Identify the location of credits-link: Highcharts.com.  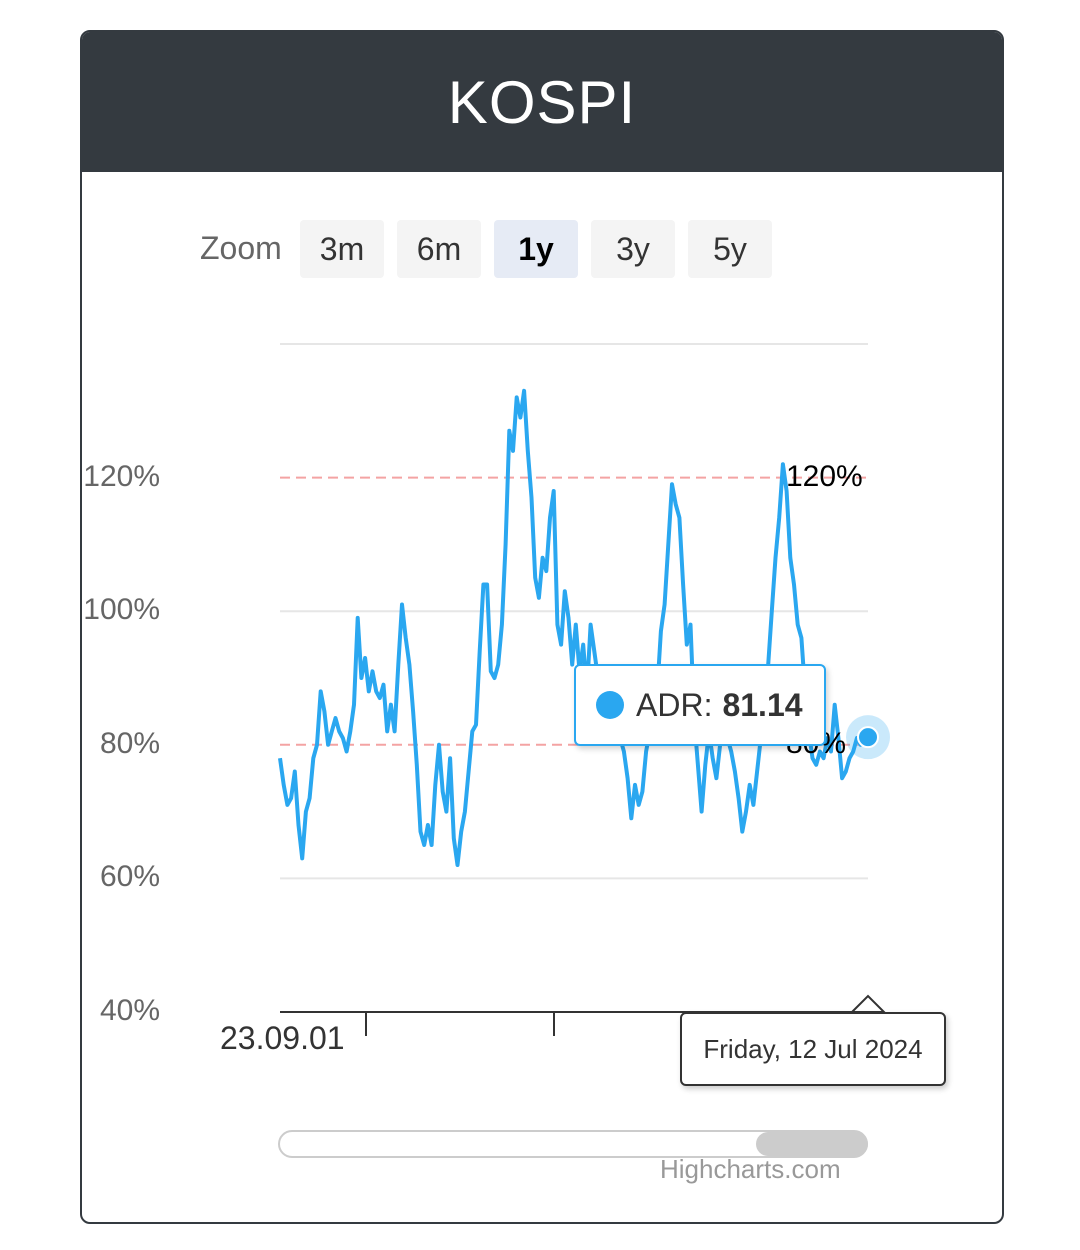
(750, 1169).